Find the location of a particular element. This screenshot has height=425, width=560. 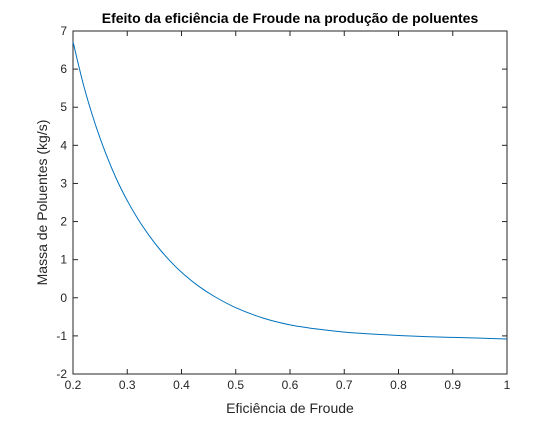

x-tick-label: 0.3 is located at coordinates (127, 385).